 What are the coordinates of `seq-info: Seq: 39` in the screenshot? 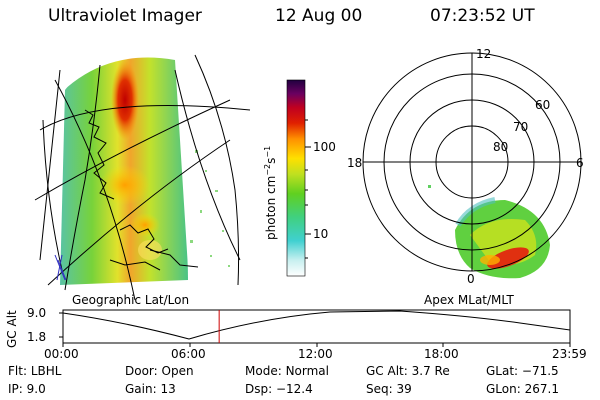 It's located at (389, 389).